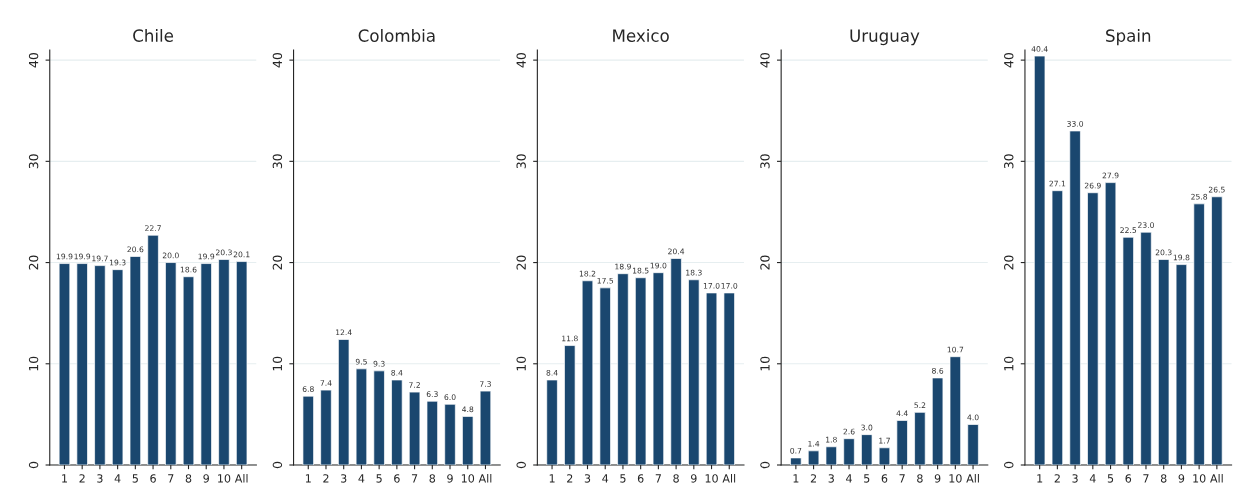 The width and height of the screenshot is (1244, 500). What do you see at coordinates (641, 35) in the screenshot?
I see `chart-title: Mexico` at bounding box center [641, 35].